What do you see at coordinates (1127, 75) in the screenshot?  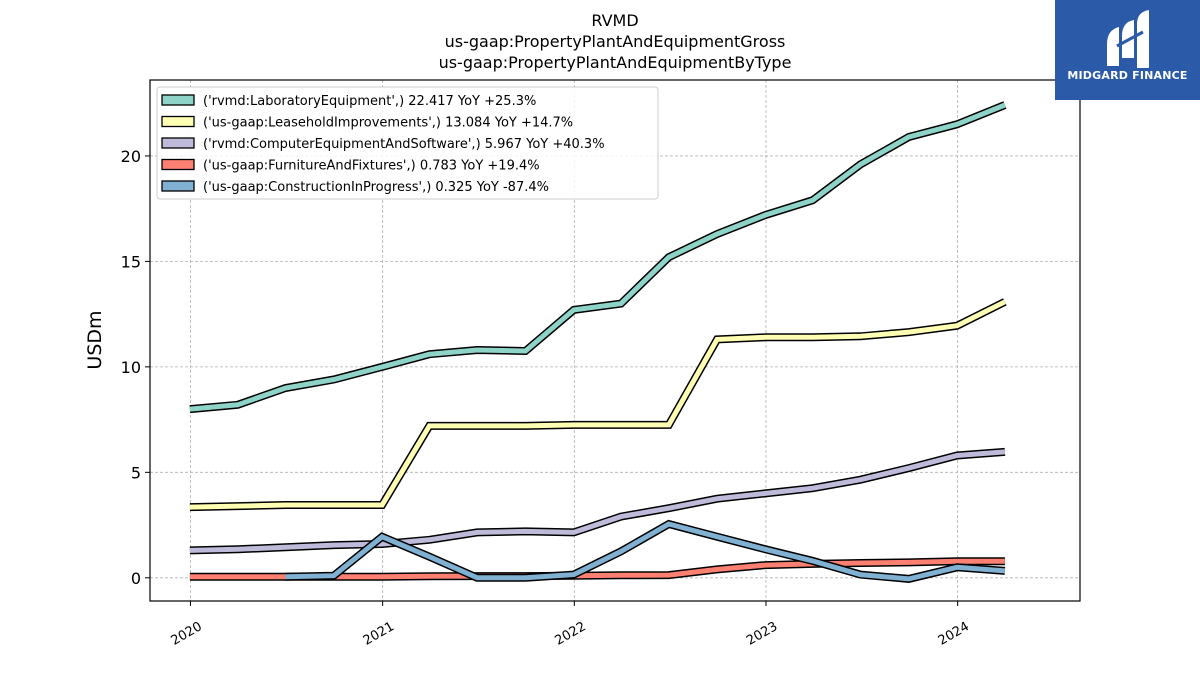 I see `logo-text: MIDGARD FINANCE` at bounding box center [1127, 75].